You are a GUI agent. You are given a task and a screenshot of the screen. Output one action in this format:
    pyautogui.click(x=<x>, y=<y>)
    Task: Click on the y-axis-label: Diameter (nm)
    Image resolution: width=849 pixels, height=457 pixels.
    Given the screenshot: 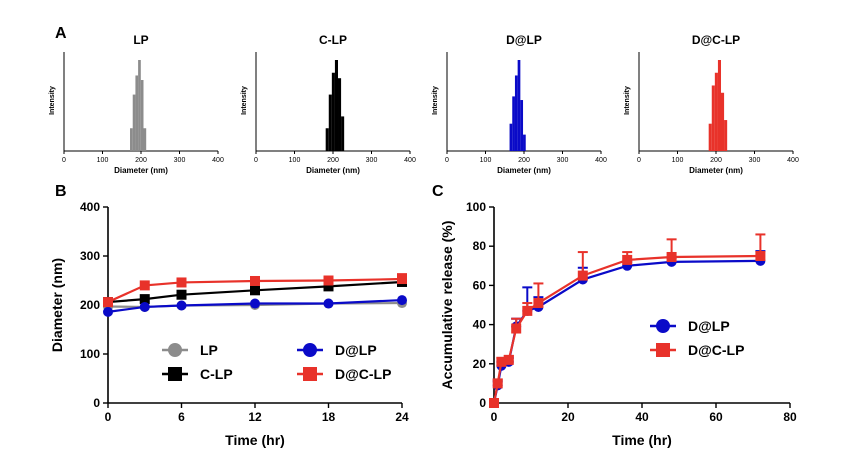 What is the action you would take?
    pyautogui.click(x=57, y=305)
    